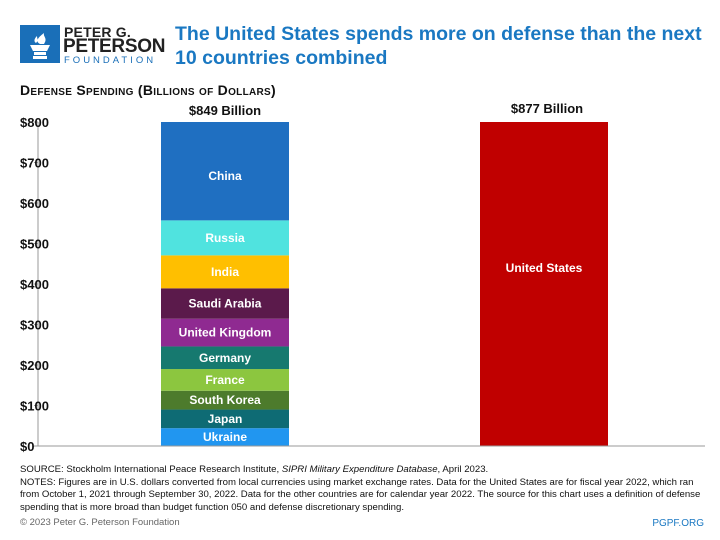 The image size is (720, 540). I want to click on bar-total-label: $877 Billion, so click(547, 108).